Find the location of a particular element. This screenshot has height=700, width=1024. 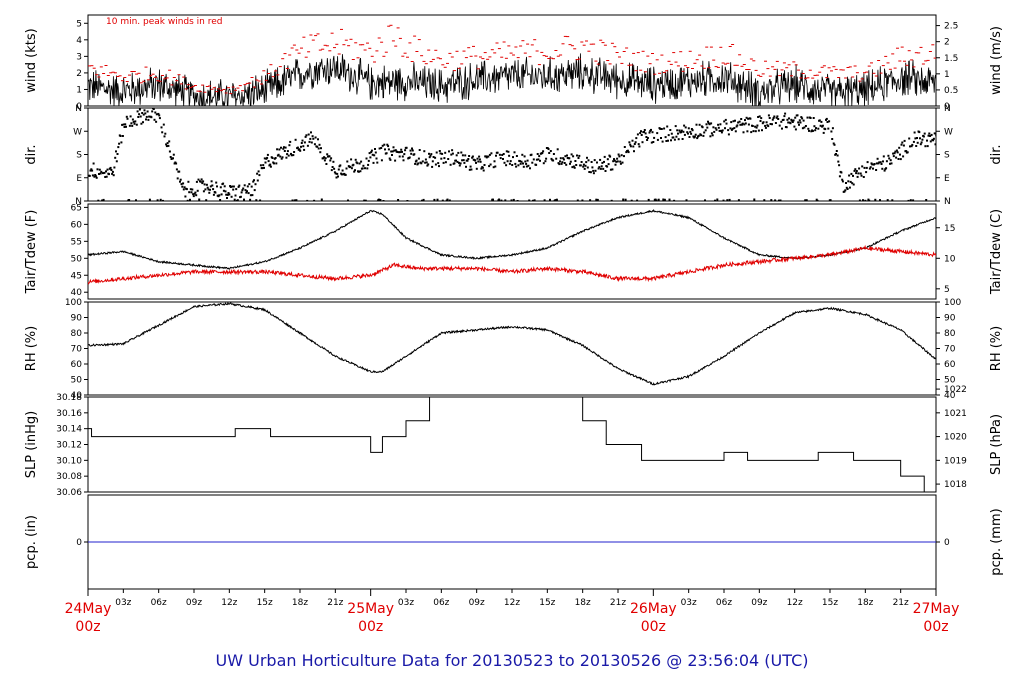

slp-left-tick-label: 30.14 is located at coordinates (69, 430).